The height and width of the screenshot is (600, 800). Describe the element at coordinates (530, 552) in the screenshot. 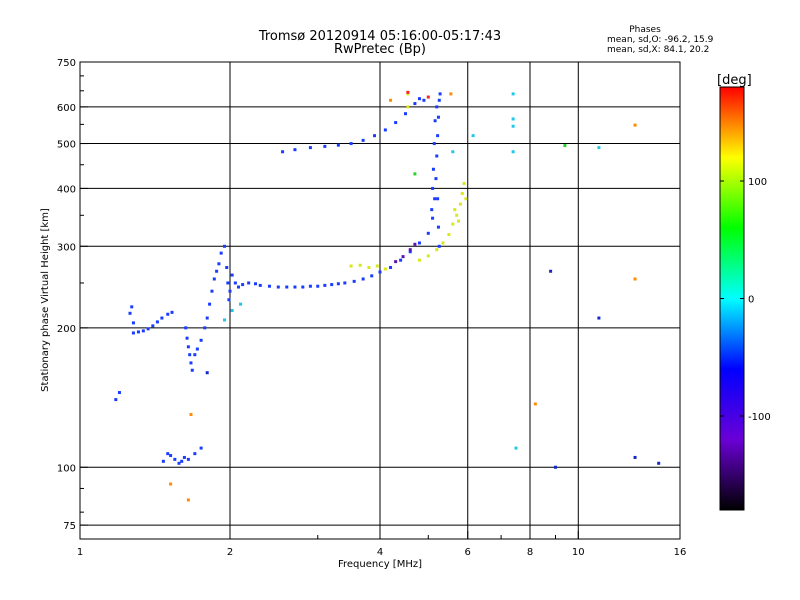

I see `x-tick-label: 8` at that location.